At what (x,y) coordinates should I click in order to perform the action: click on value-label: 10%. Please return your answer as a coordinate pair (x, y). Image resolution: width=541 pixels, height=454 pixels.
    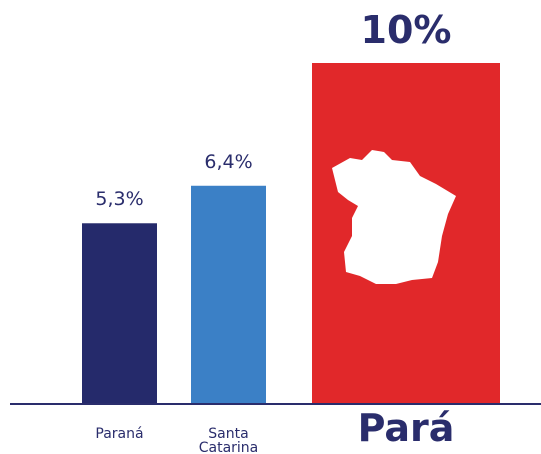
    Looking at the image, I should click on (406, 30).